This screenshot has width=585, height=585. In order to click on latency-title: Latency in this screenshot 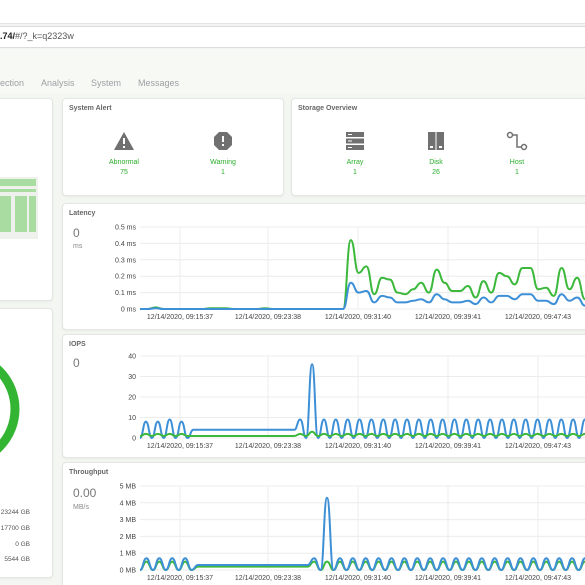, I will do `click(82, 213)`.